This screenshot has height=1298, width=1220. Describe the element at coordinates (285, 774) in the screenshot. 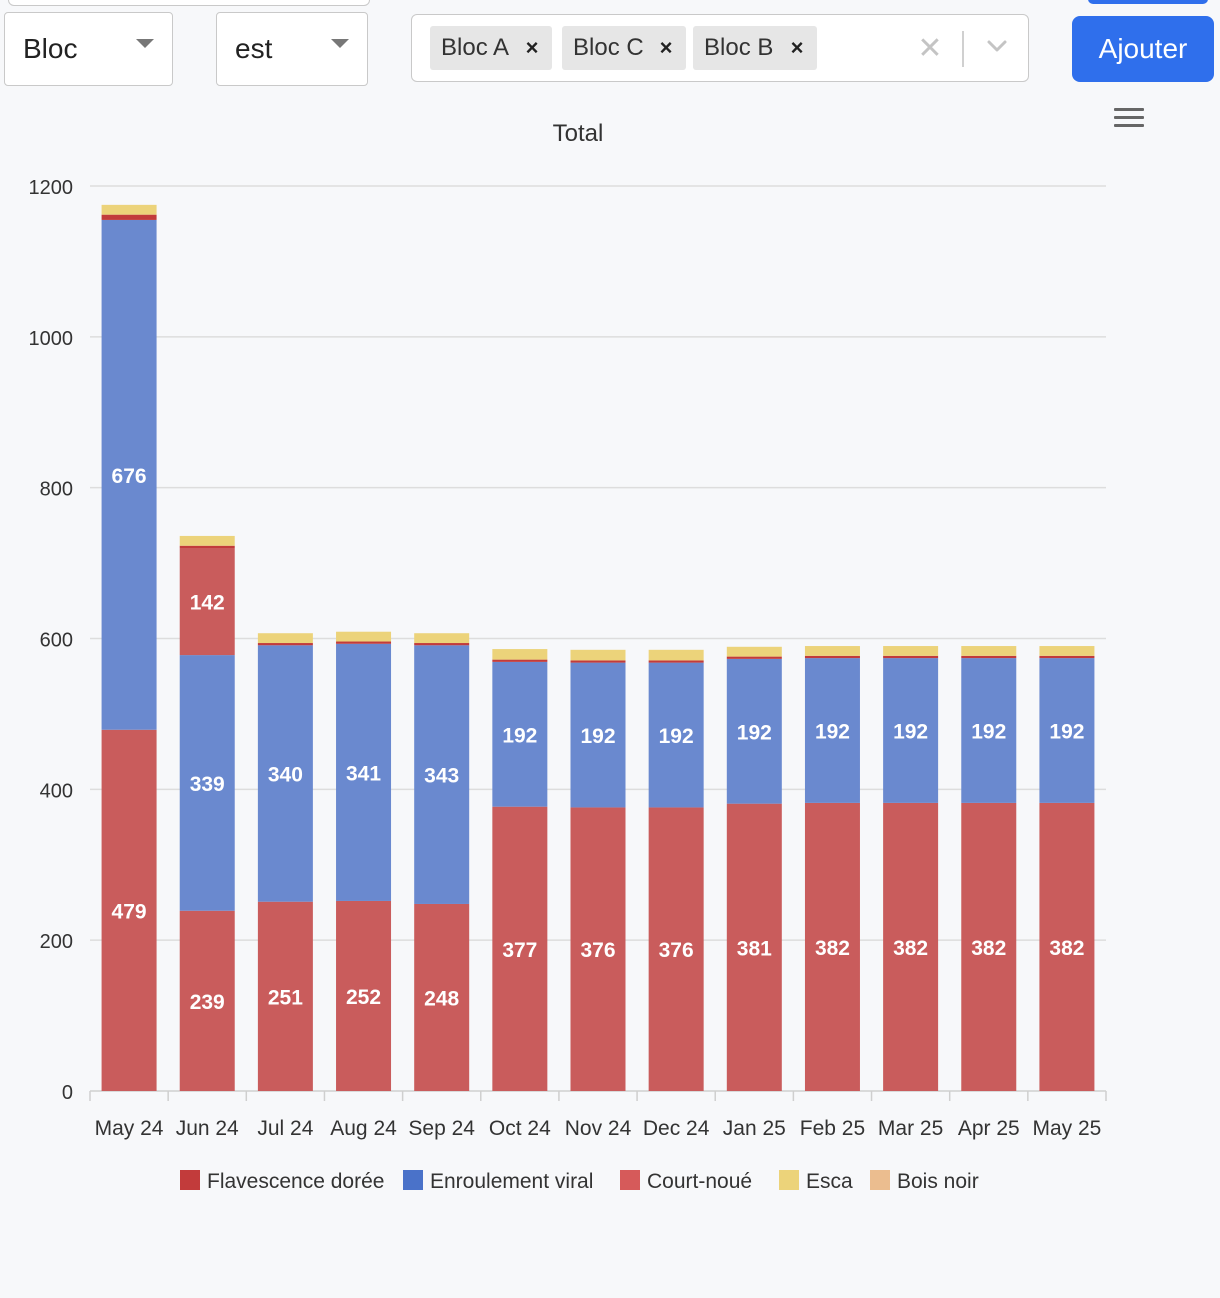

I see `data-label: 340` at that location.